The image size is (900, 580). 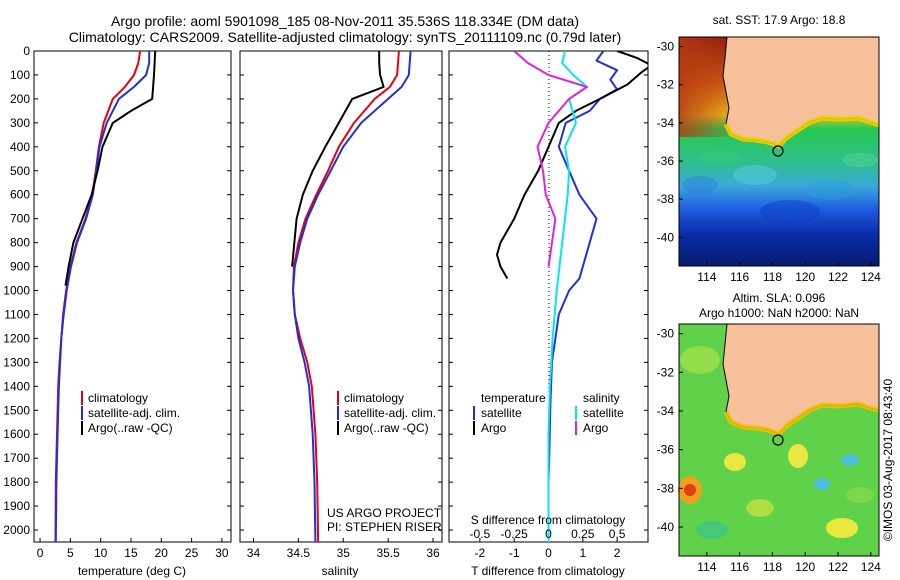 I want to click on x-tick-label: 15, so click(x=131, y=553).